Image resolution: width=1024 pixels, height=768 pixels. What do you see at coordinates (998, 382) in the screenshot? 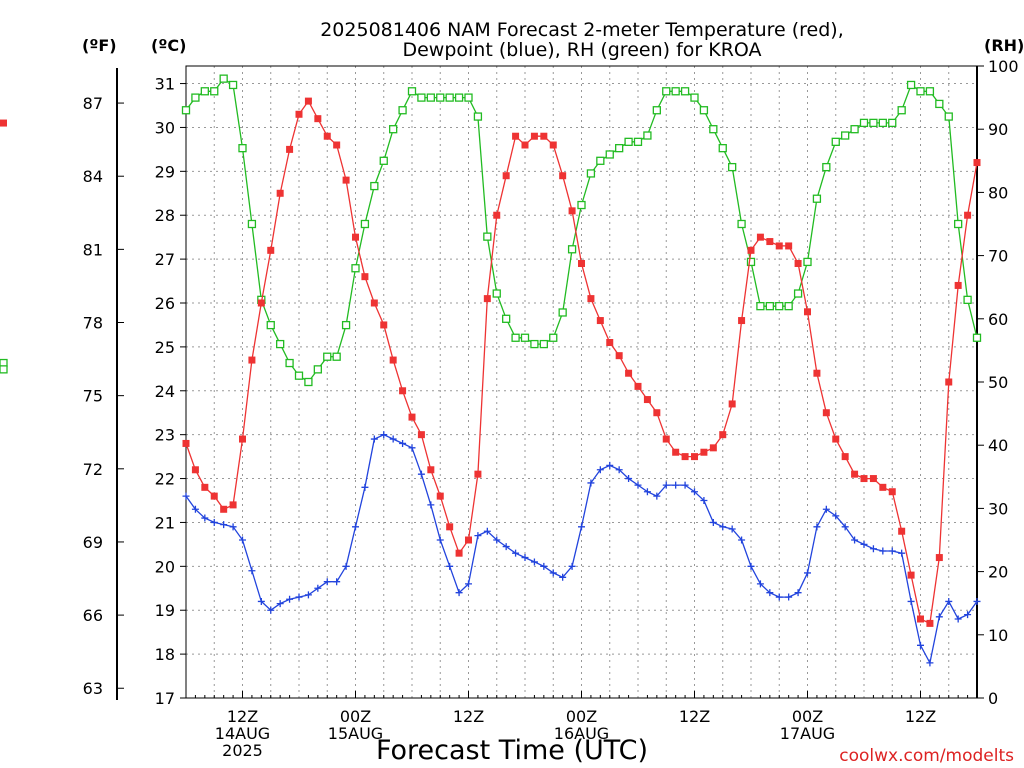
I see `rh-tick-label: 50` at bounding box center [998, 382].